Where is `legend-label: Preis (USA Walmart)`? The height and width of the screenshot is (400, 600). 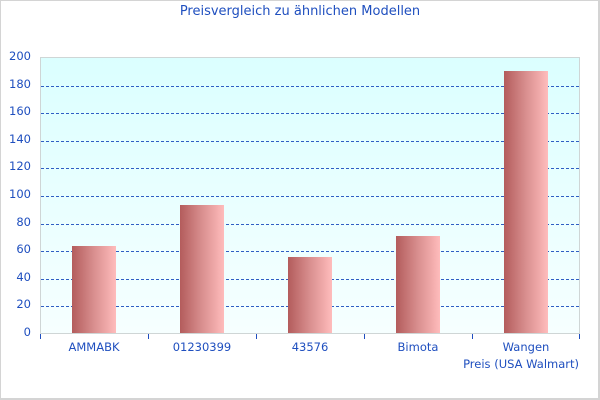 legend-label: Preis (USA Walmart) is located at coordinates (521, 364).